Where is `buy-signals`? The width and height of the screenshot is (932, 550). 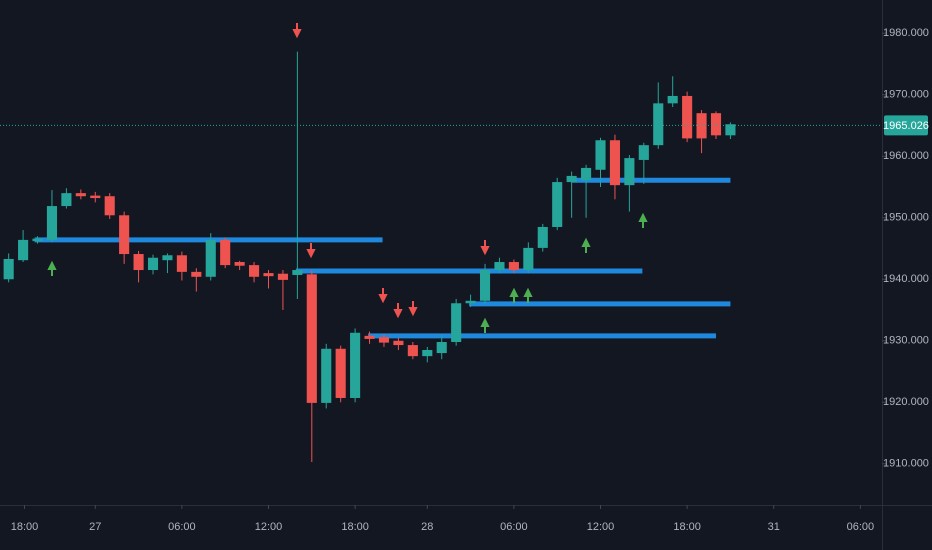
buy-signals is located at coordinates (347, 272).